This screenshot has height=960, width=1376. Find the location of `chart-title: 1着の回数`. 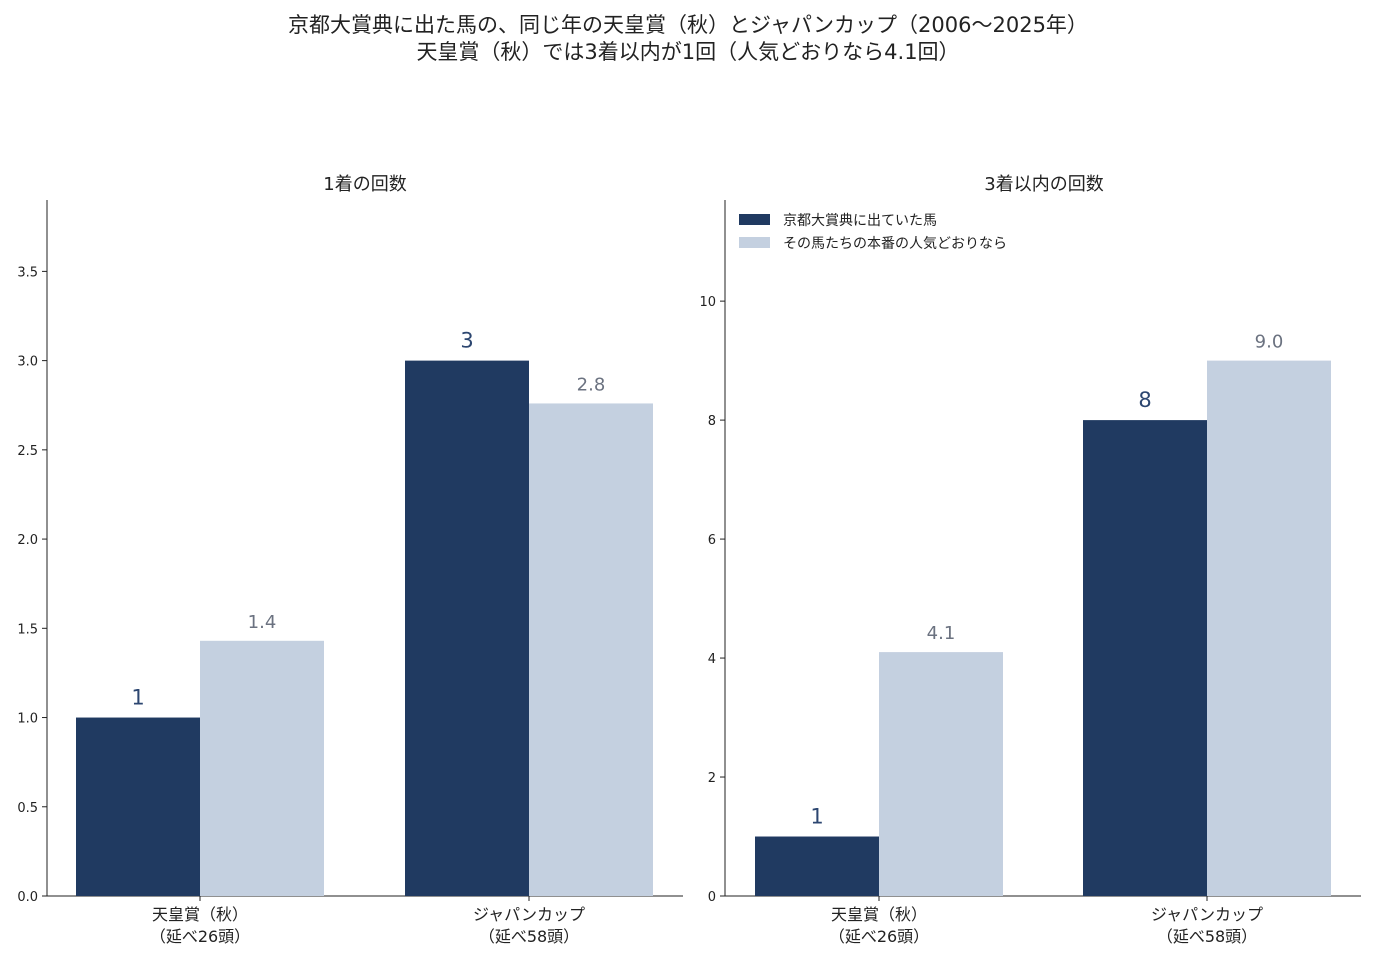

chart-title: 1着の回数 is located at coordinates (364, 184).